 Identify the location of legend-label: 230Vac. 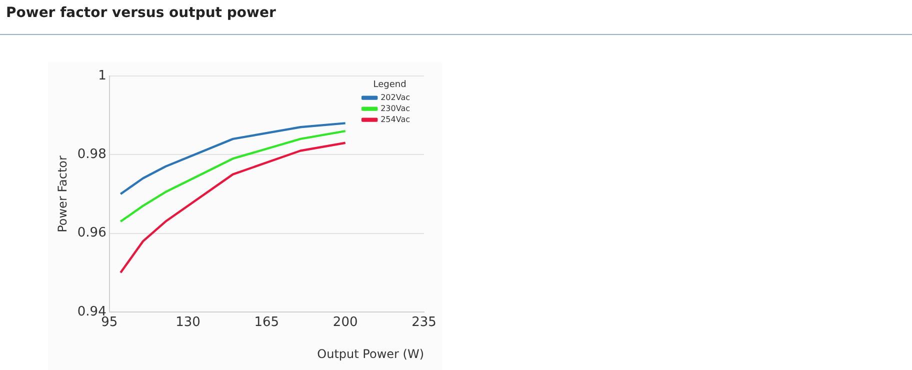
(395, 108).